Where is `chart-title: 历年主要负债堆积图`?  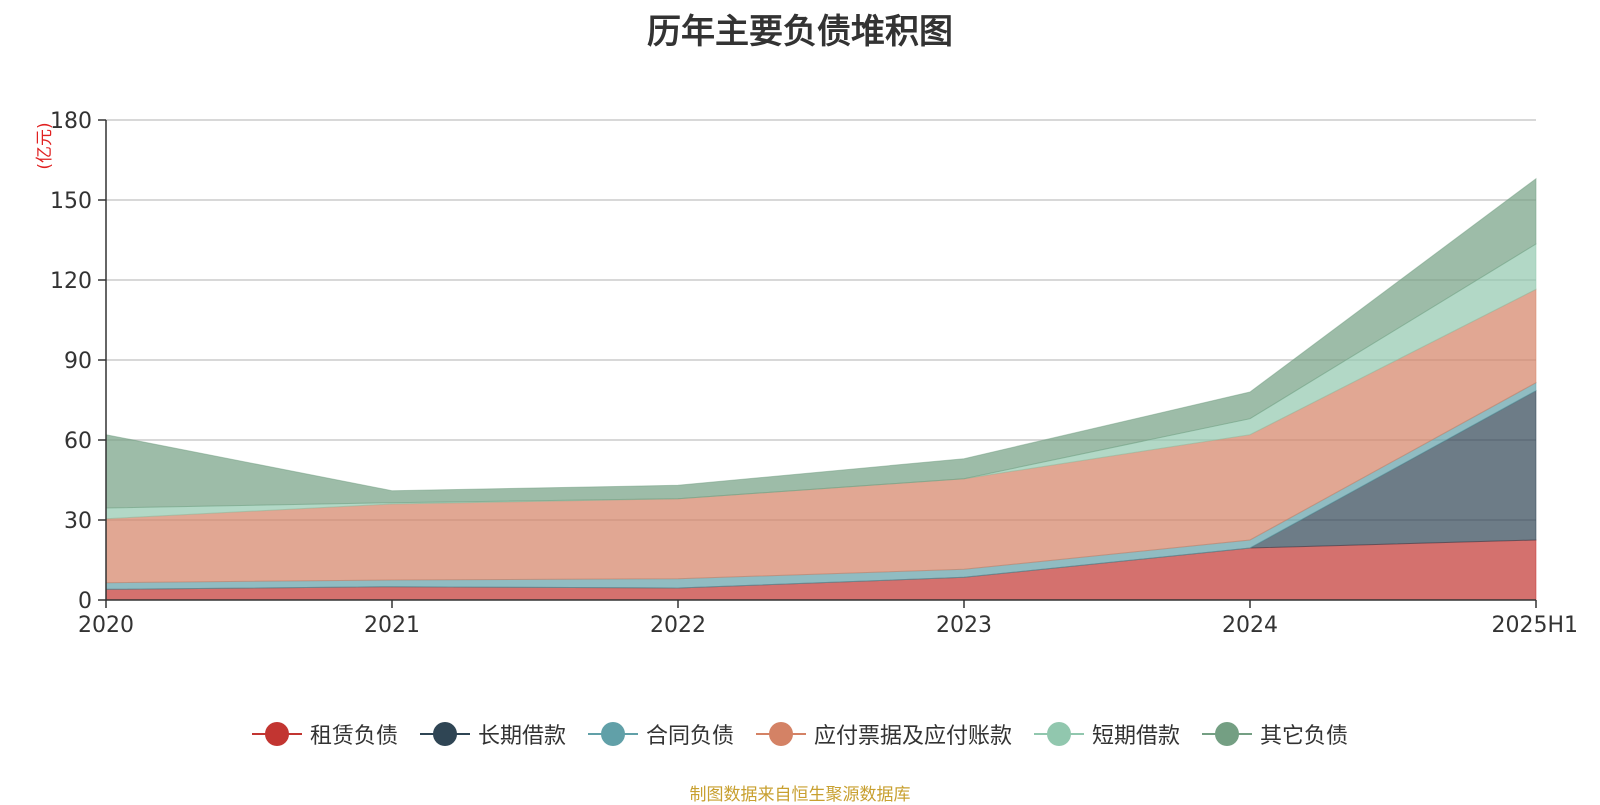 chart-title: 历年主要负债堆积图 is located at coordinates (800, 32).